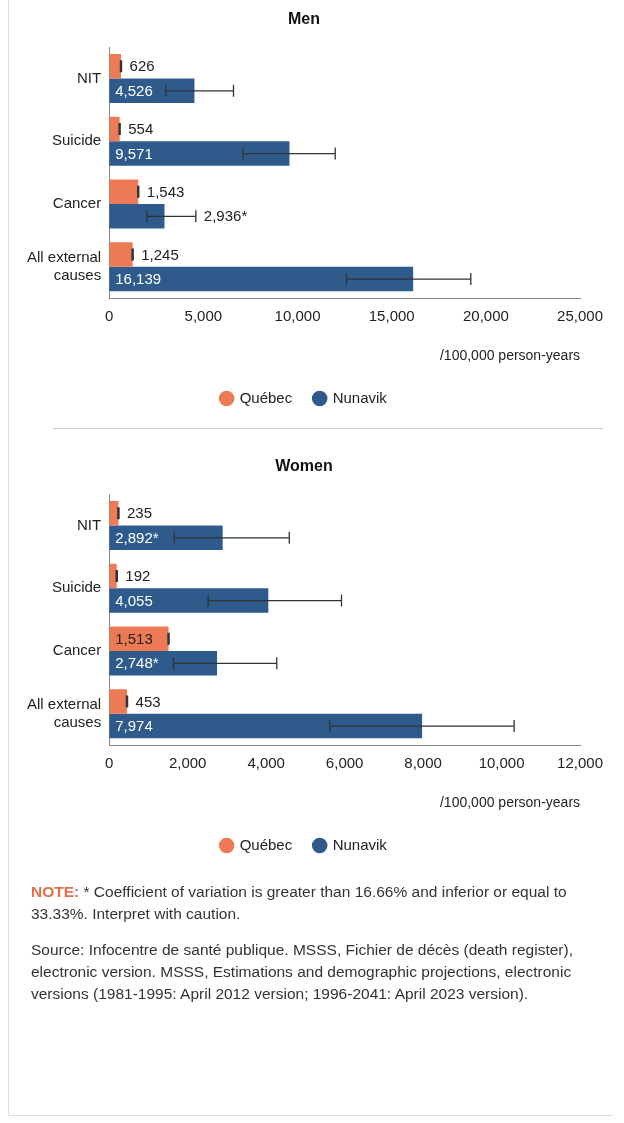 The width and height of the screenshot is (624, 1123). I want to click on data-label: 4,055, so click(134, 600).